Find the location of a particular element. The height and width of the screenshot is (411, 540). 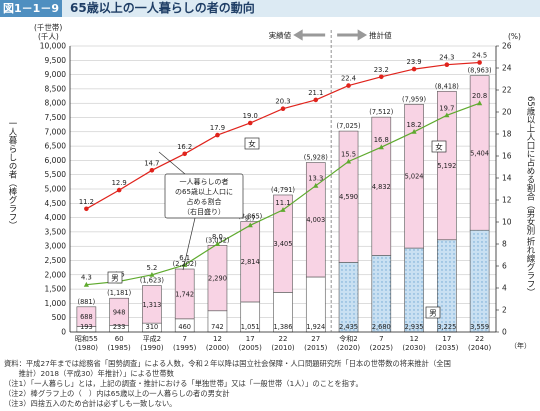

x-tick-label: 22 is located at coordinates (479, 339).